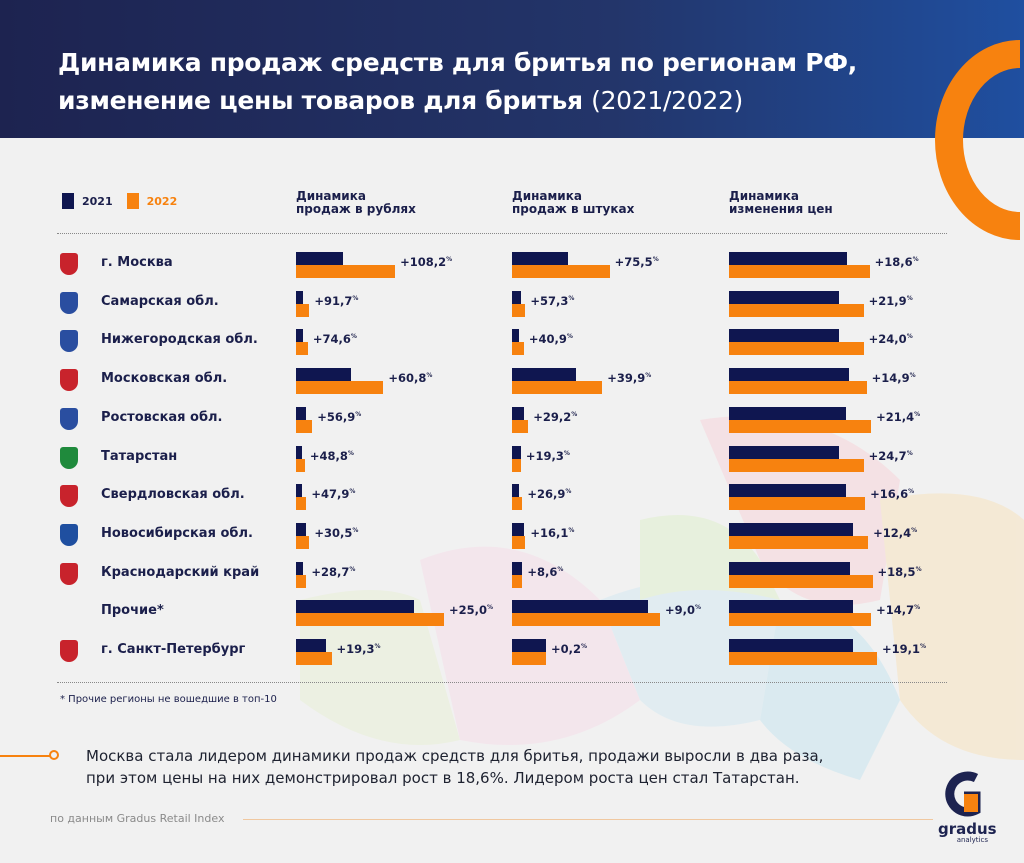 This screenshot has width=1024, height=863. I want to click on region-name: Свердловская обл., so click(173, 495).